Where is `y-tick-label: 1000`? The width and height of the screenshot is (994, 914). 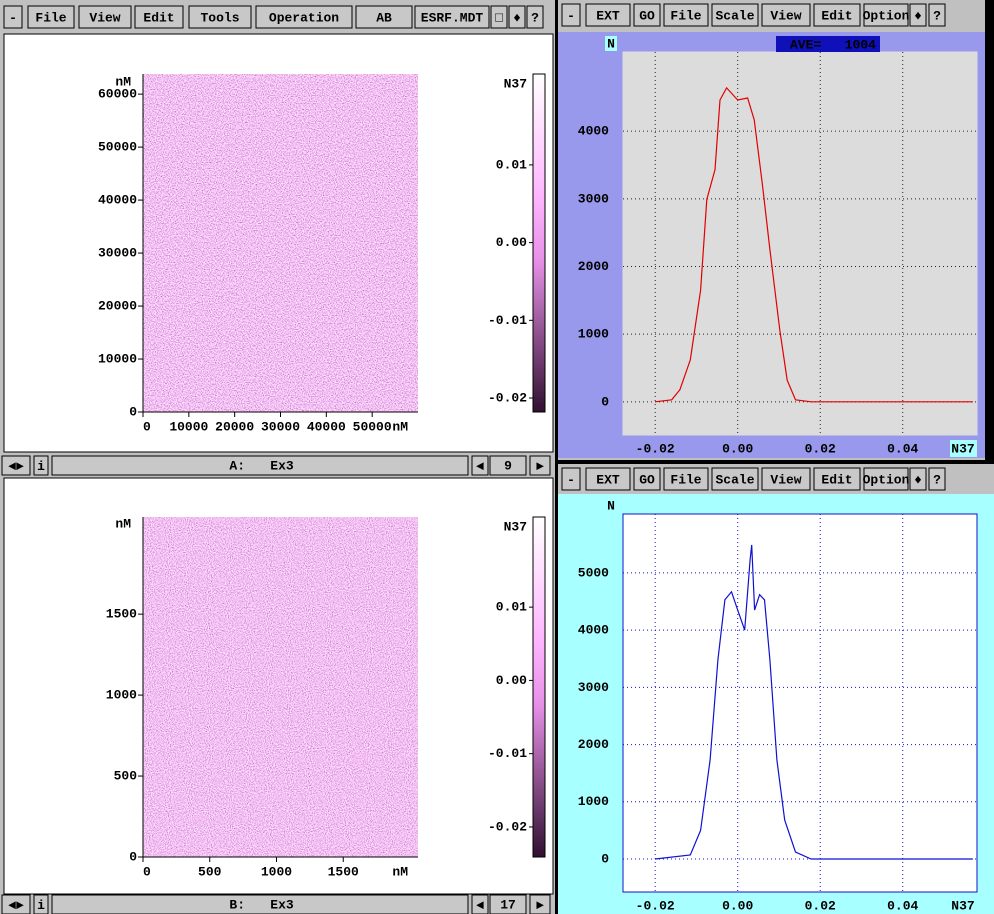 y-tick-label: 1000 is located at coordinates (593, 334).